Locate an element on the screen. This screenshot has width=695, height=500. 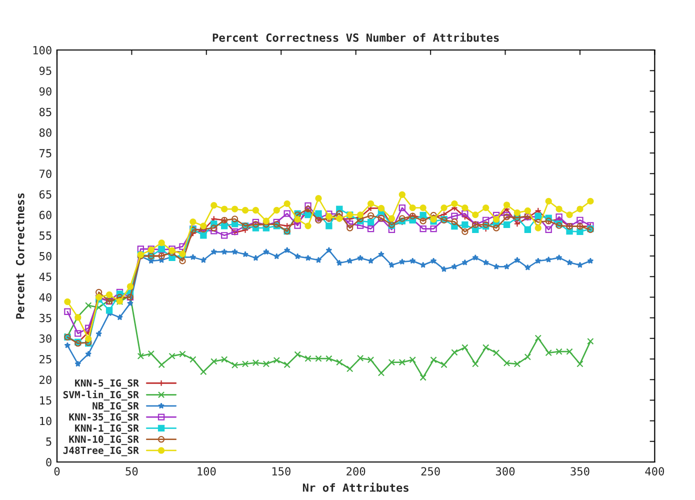
x-tick-label: 250 is located at coordinates (430, 471).